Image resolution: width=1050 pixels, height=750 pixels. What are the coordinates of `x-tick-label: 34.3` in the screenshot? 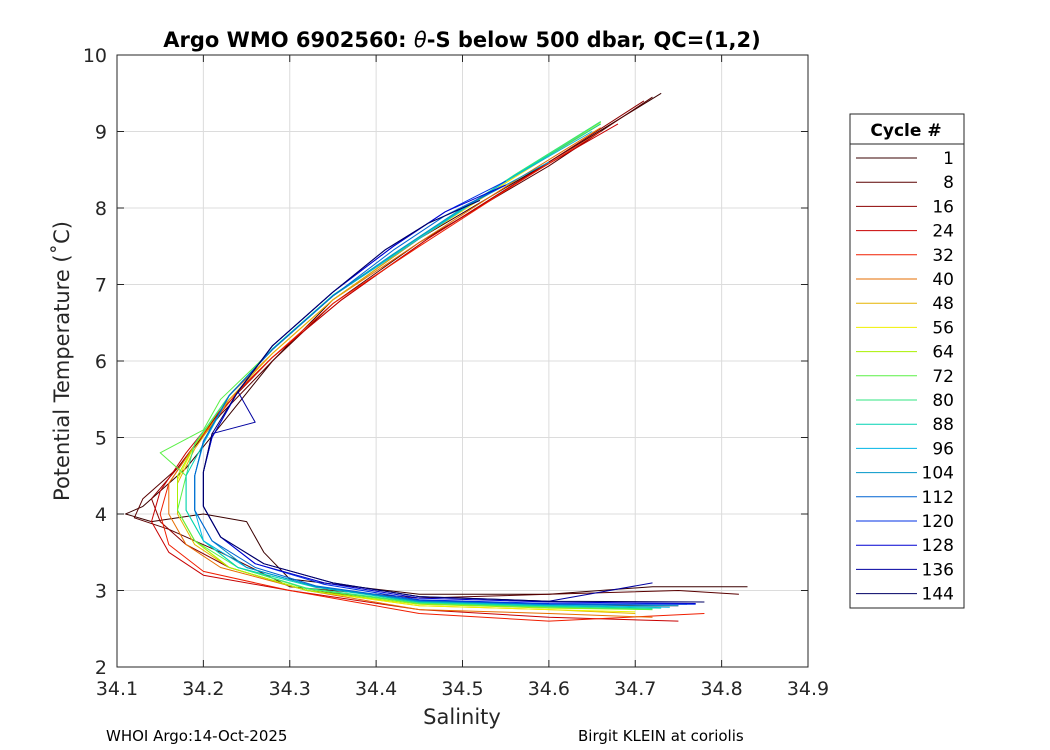 It's located at (290, 689).